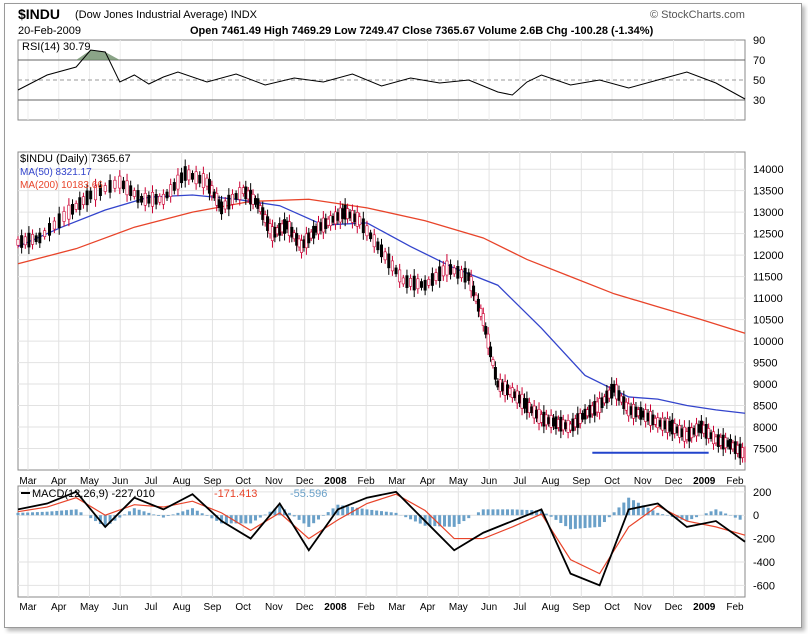 Image resolution: width=808 pixels, height=634 pixels. Describe the element at coordinates (768, 299) in the screenshot. I see `price-tick-label: 11000` at that location.